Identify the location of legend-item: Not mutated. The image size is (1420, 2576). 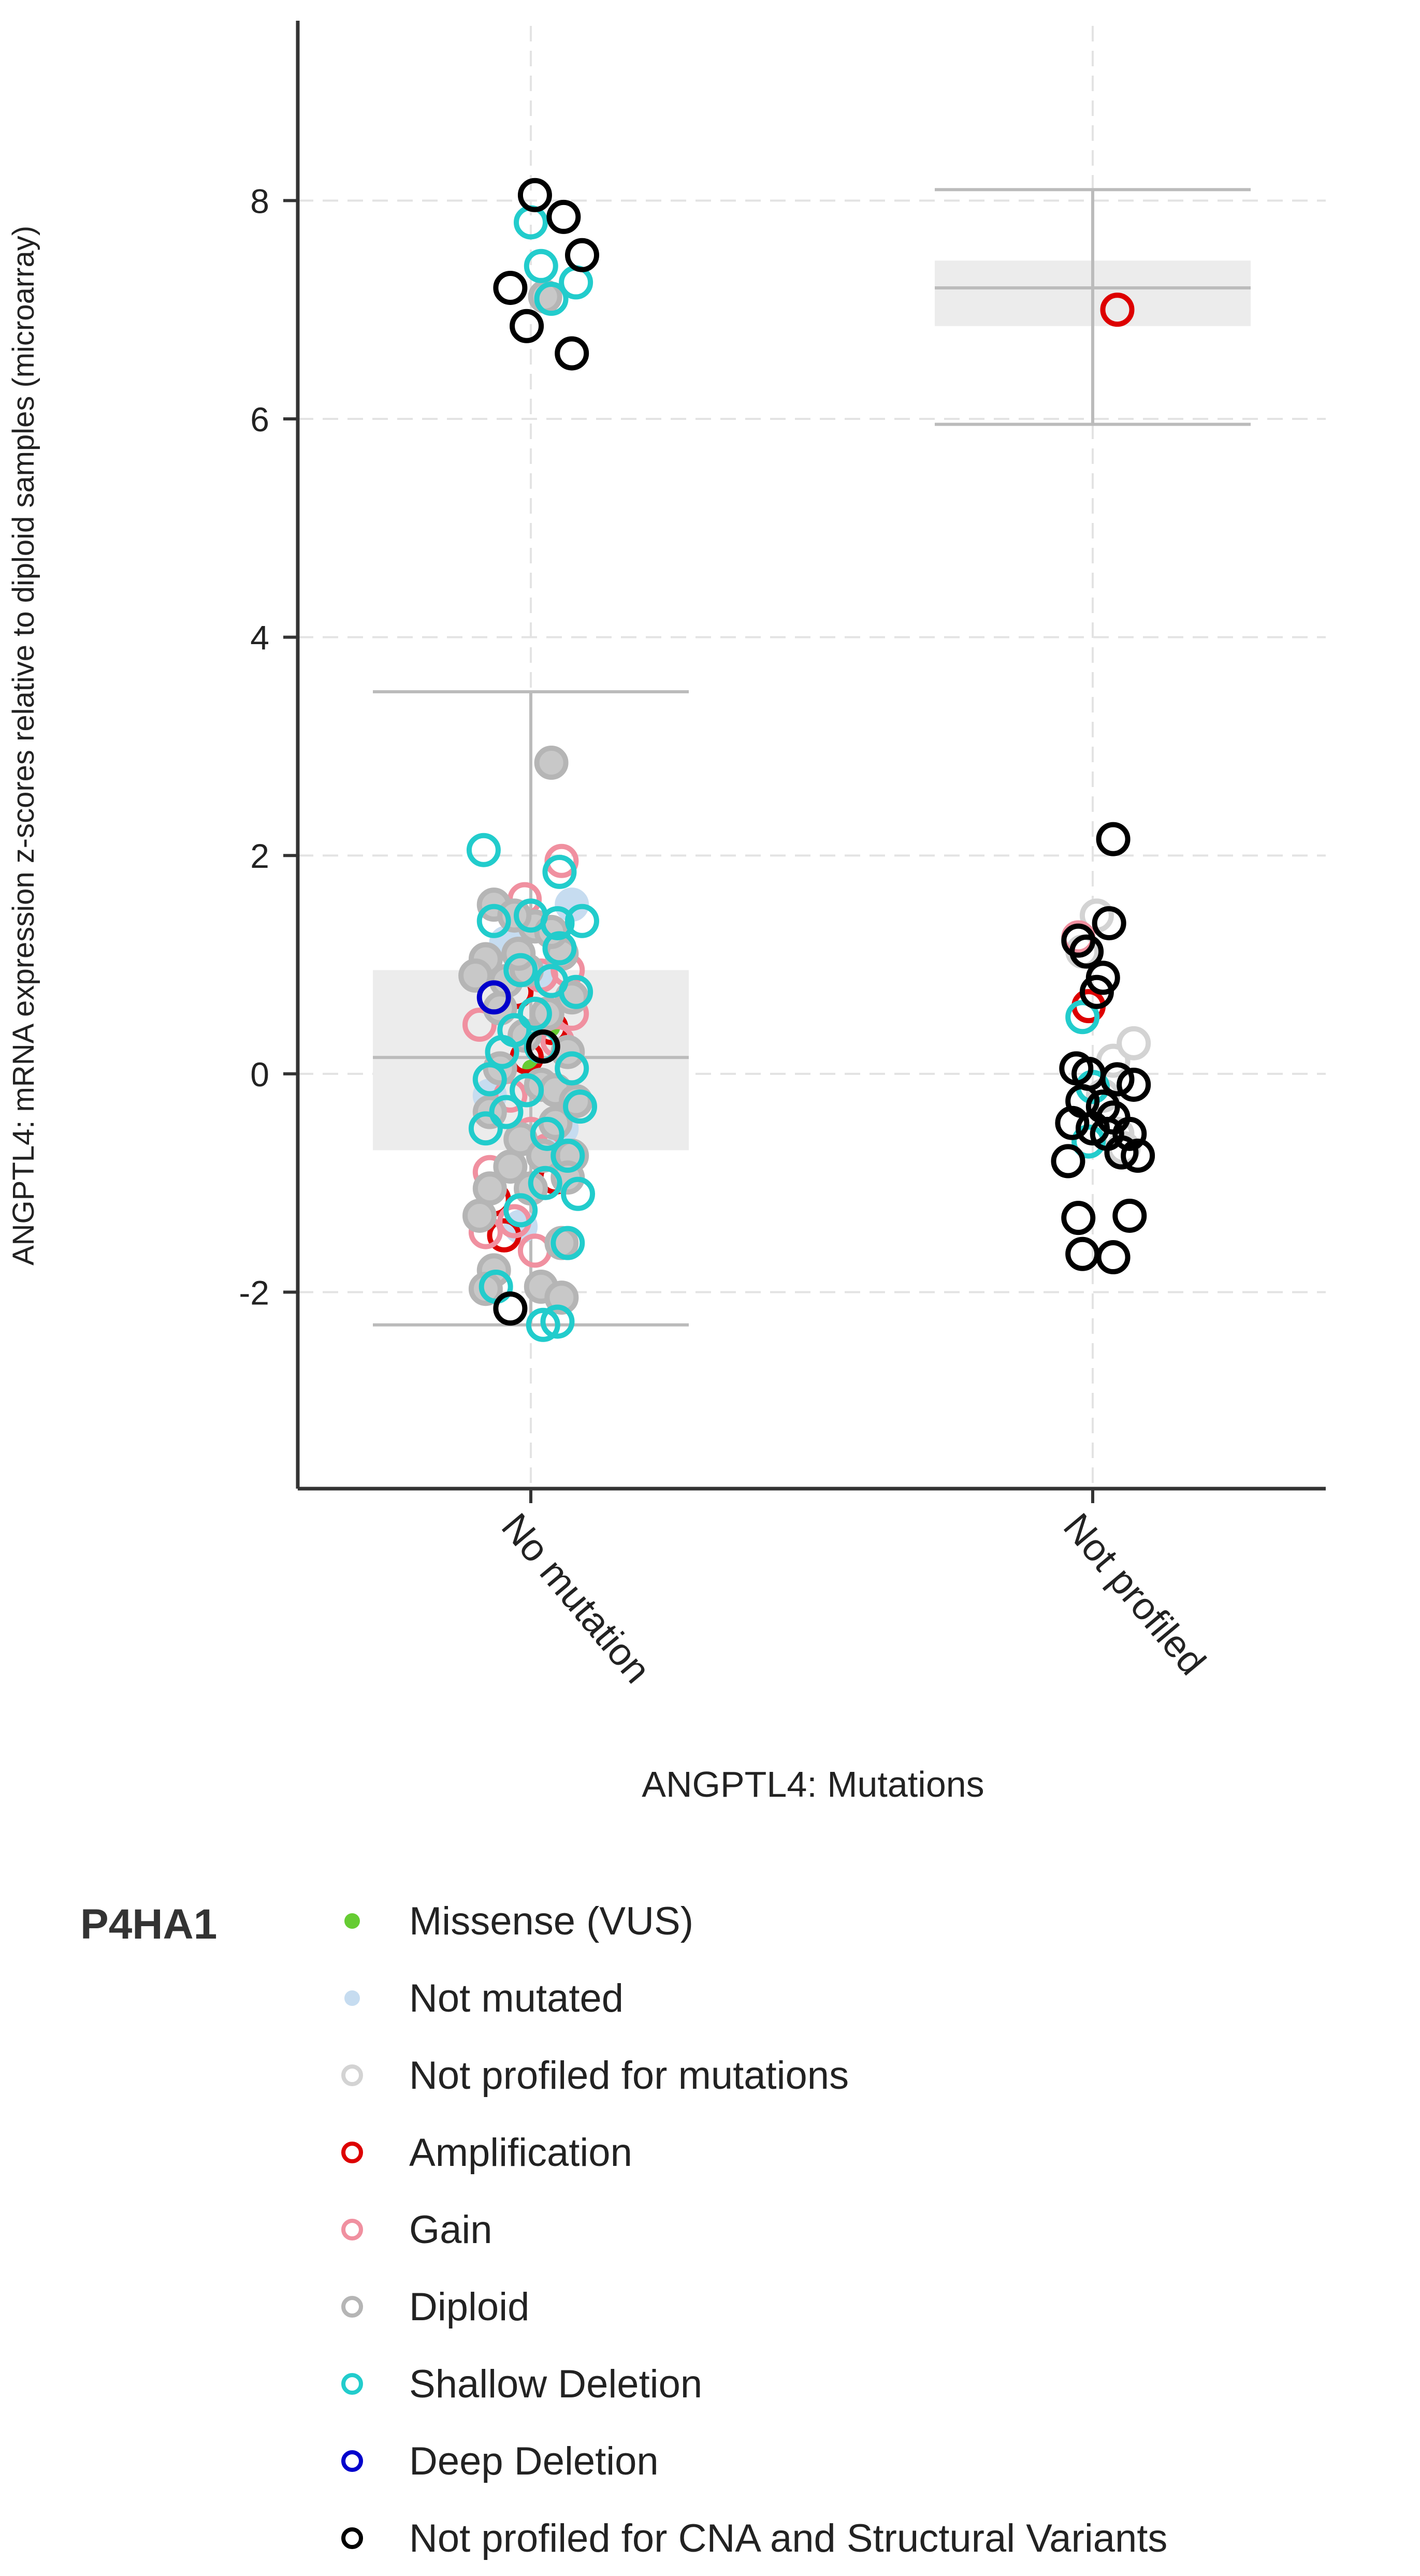
(481, 1999).